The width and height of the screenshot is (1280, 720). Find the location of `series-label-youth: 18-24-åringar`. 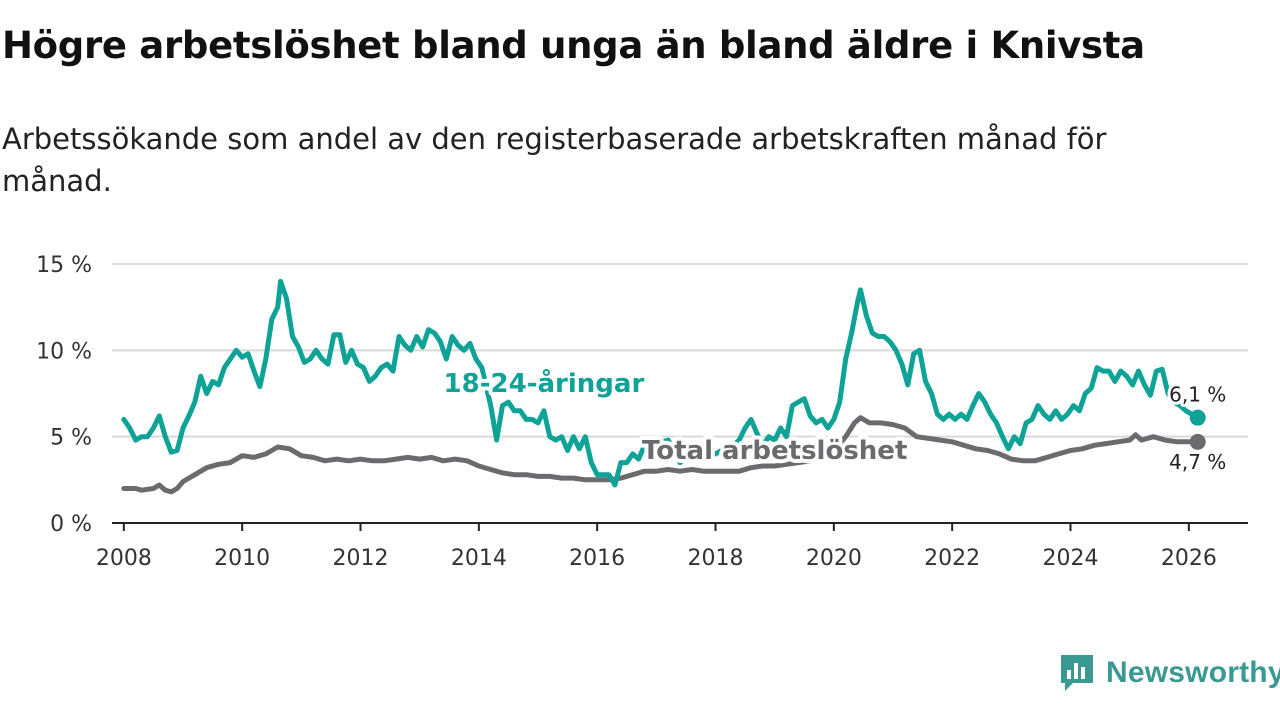

series-label-youth: 18-24-åringar is located at coordinates (544, 383).